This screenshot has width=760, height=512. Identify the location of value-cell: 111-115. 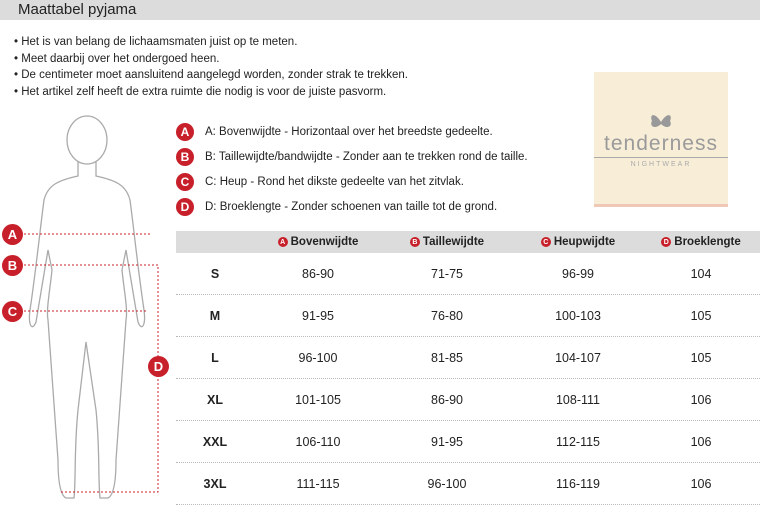
(318, 483).